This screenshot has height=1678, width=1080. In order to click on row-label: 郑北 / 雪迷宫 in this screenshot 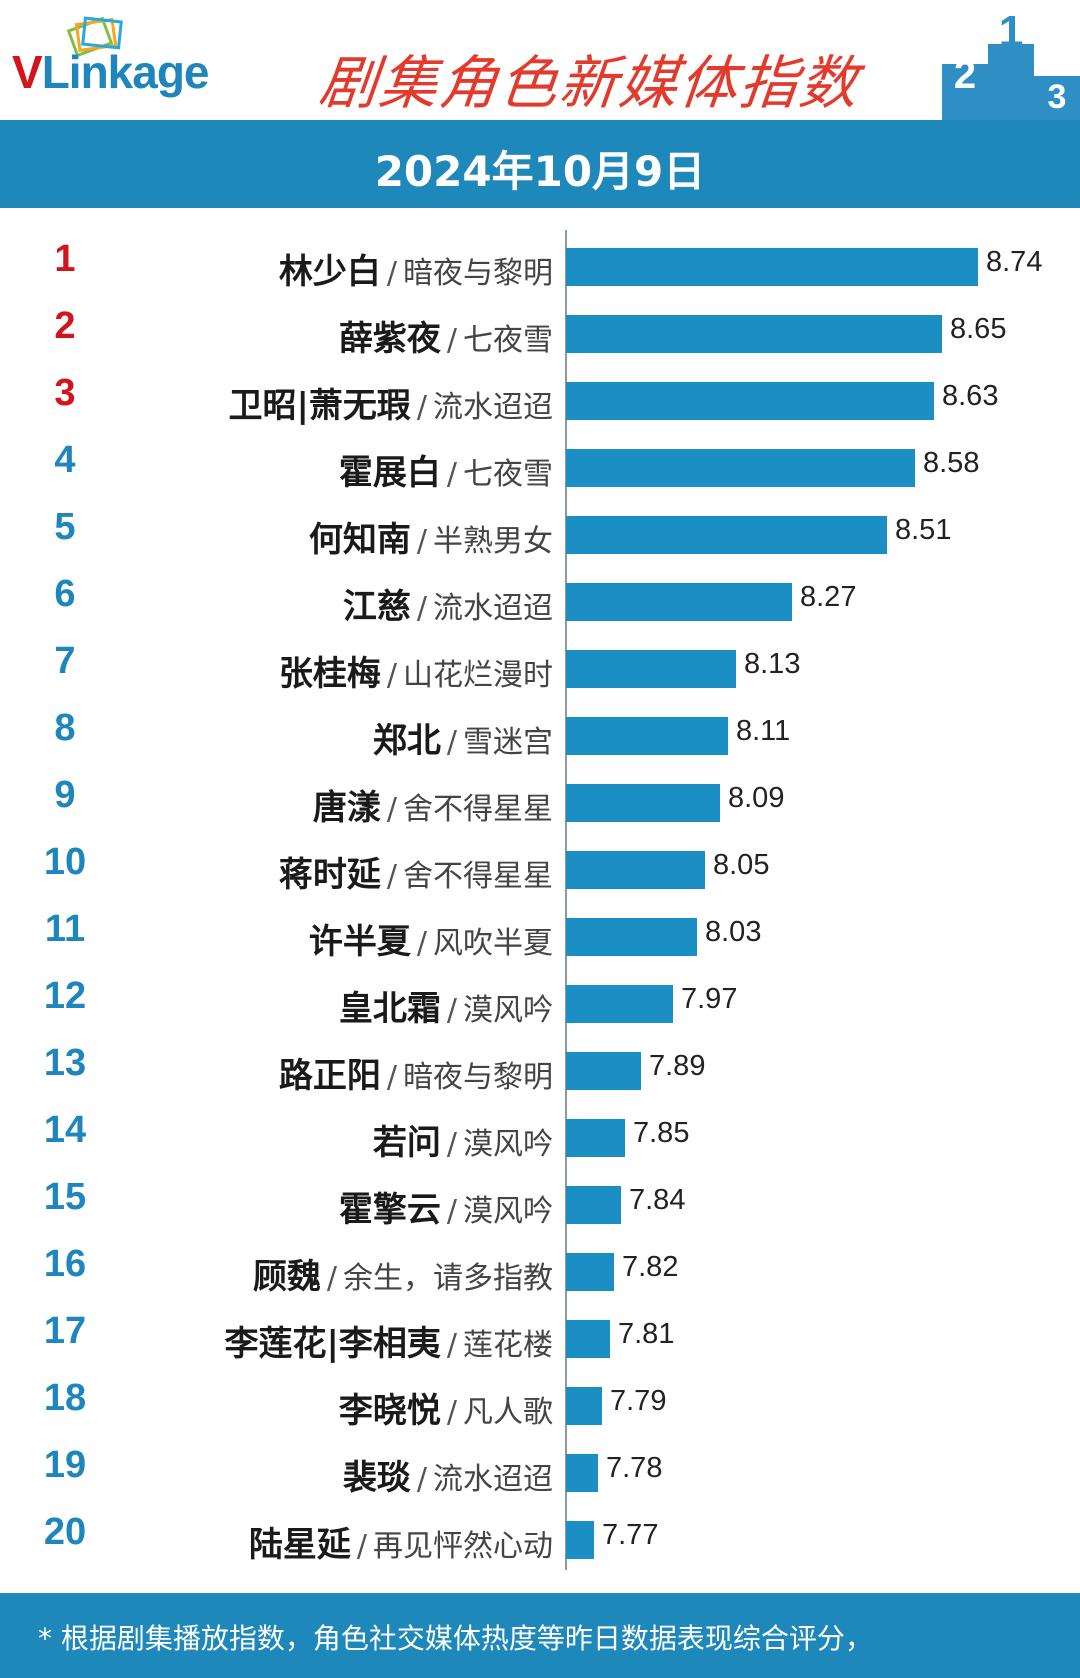, I will do `click(463, 737)`.